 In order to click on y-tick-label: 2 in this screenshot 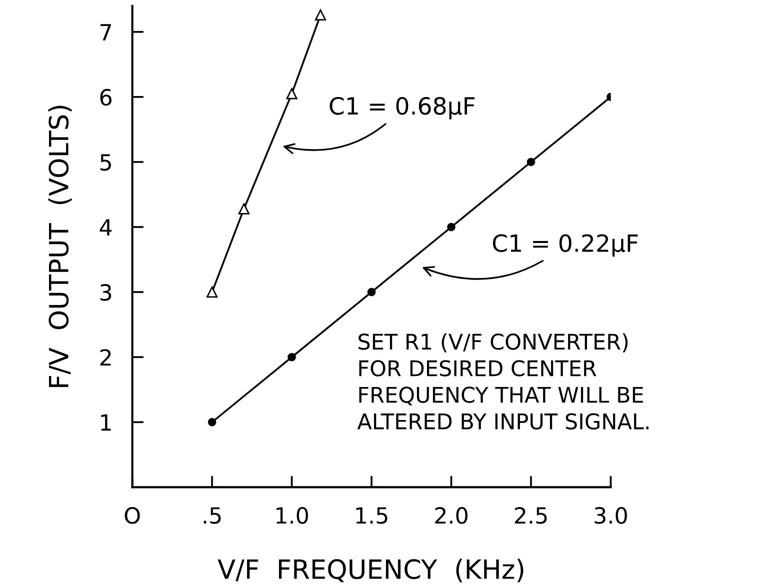, I will do `click(105, 357)`.